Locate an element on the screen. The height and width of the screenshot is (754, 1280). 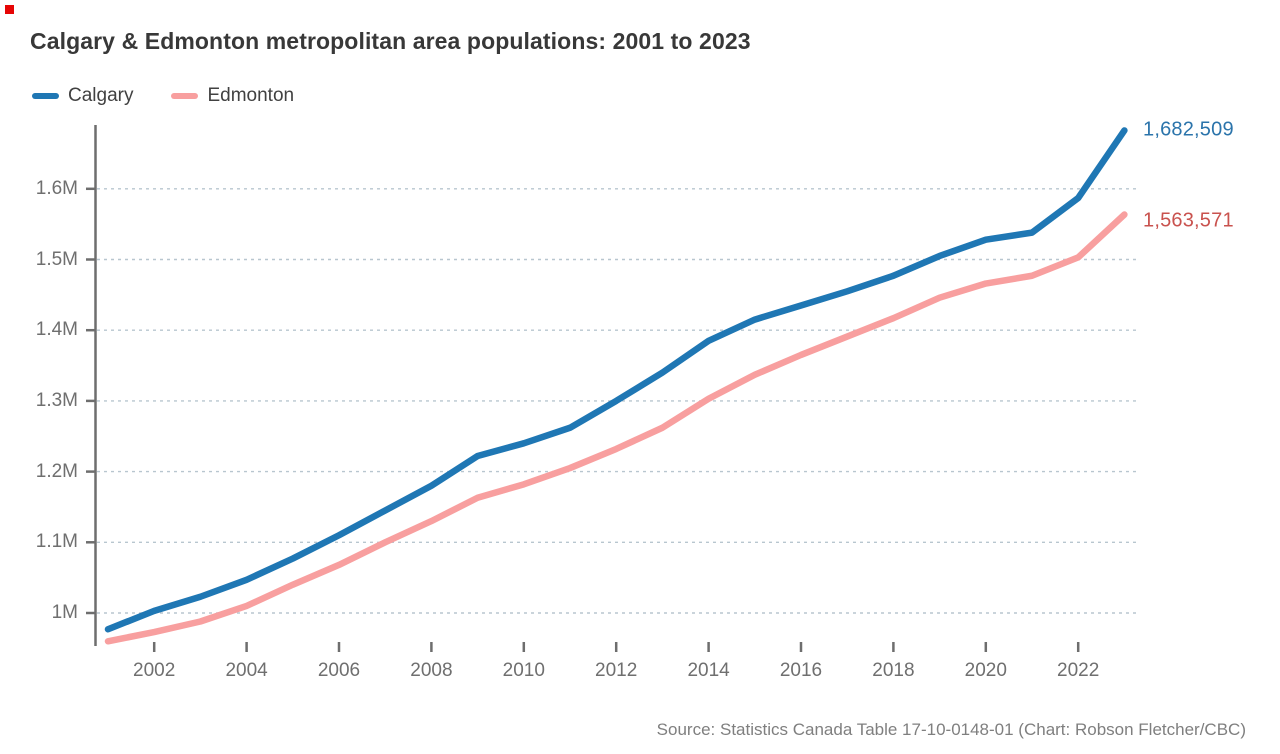
x-axis-label: 2004 is located at coordinates (246, 670).